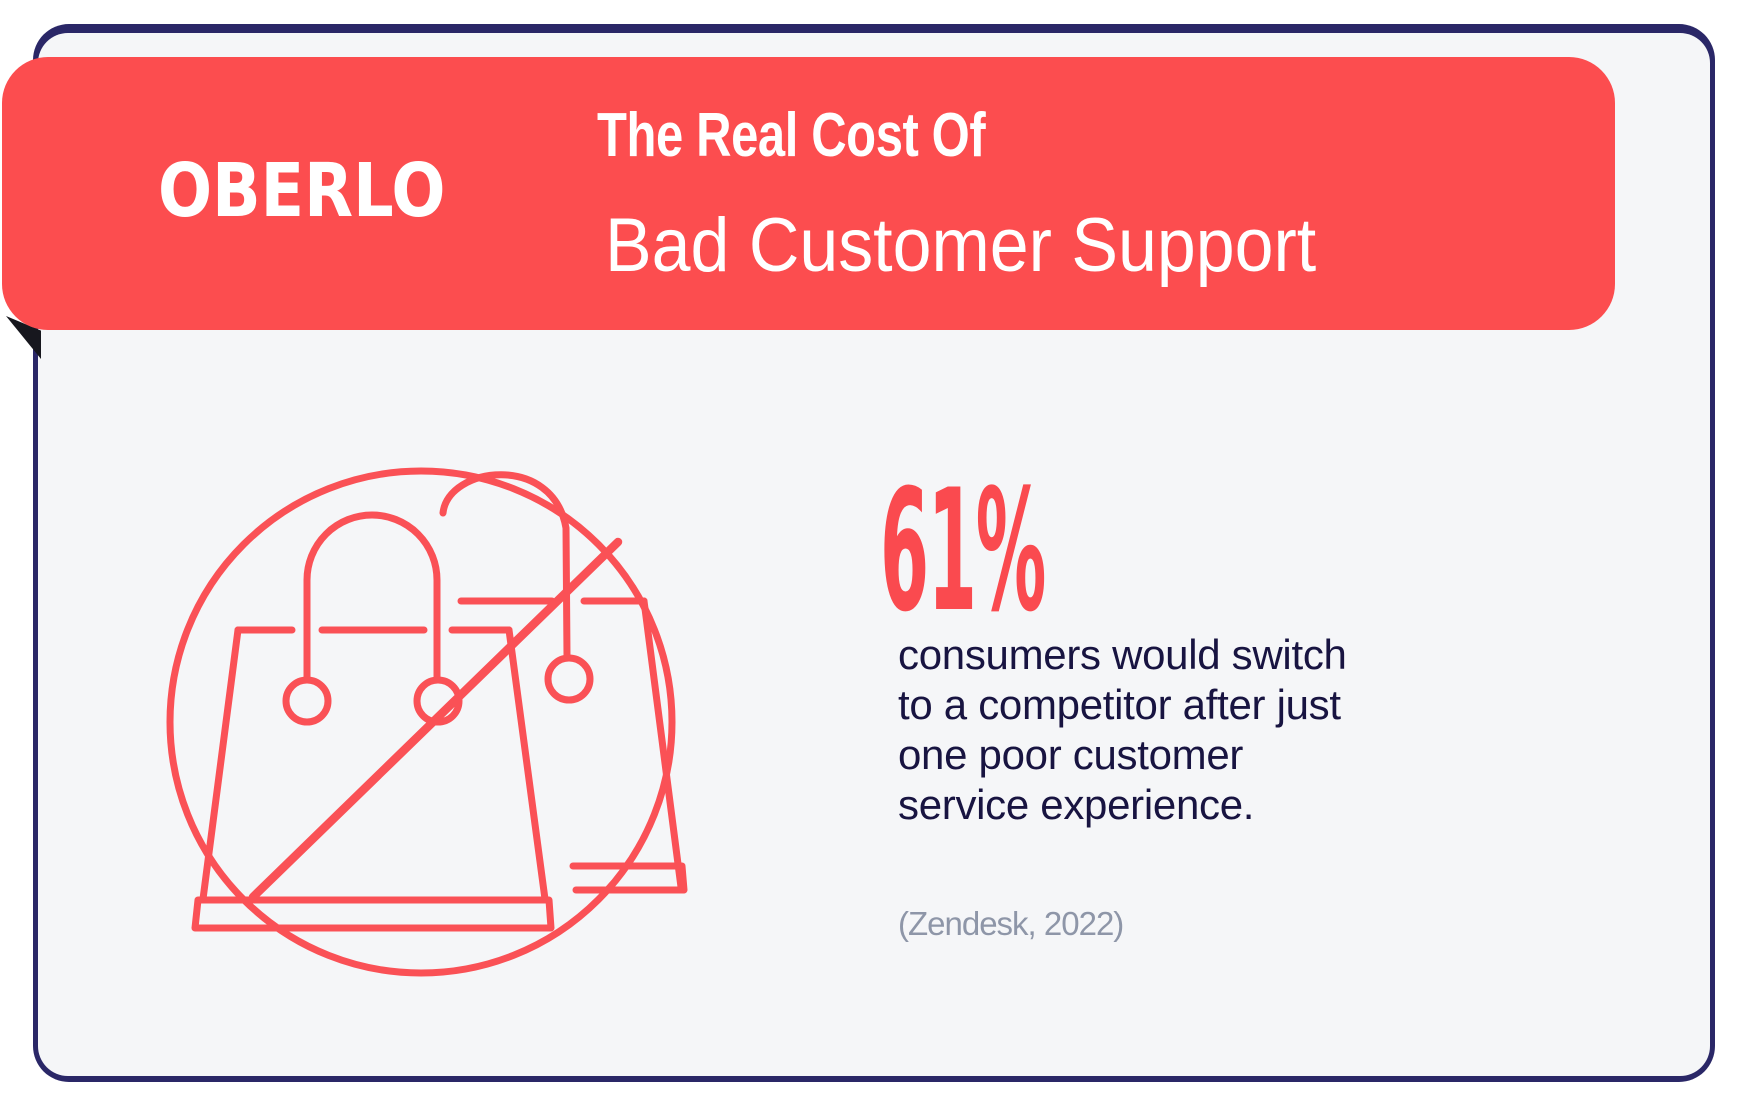  I want to click on stat-value: 61%, so click(963, 551).